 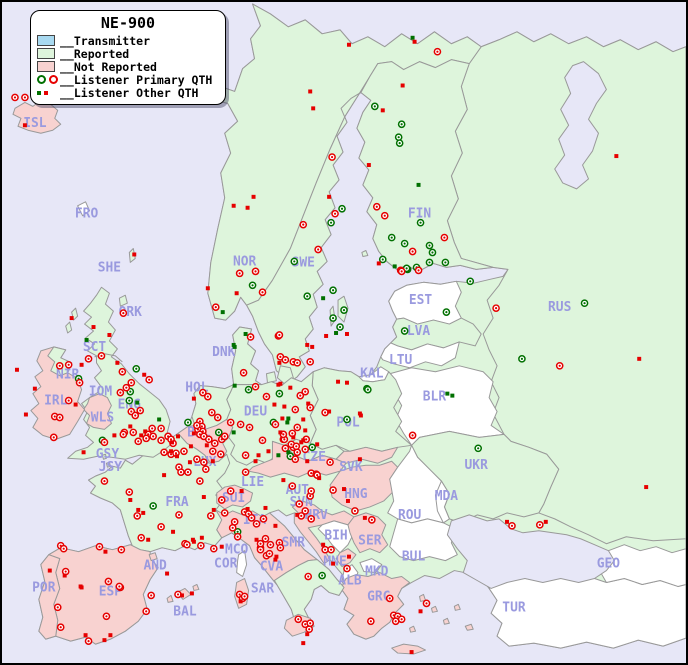 I want to click on region-ITA-S, so click(x=309, y=593).